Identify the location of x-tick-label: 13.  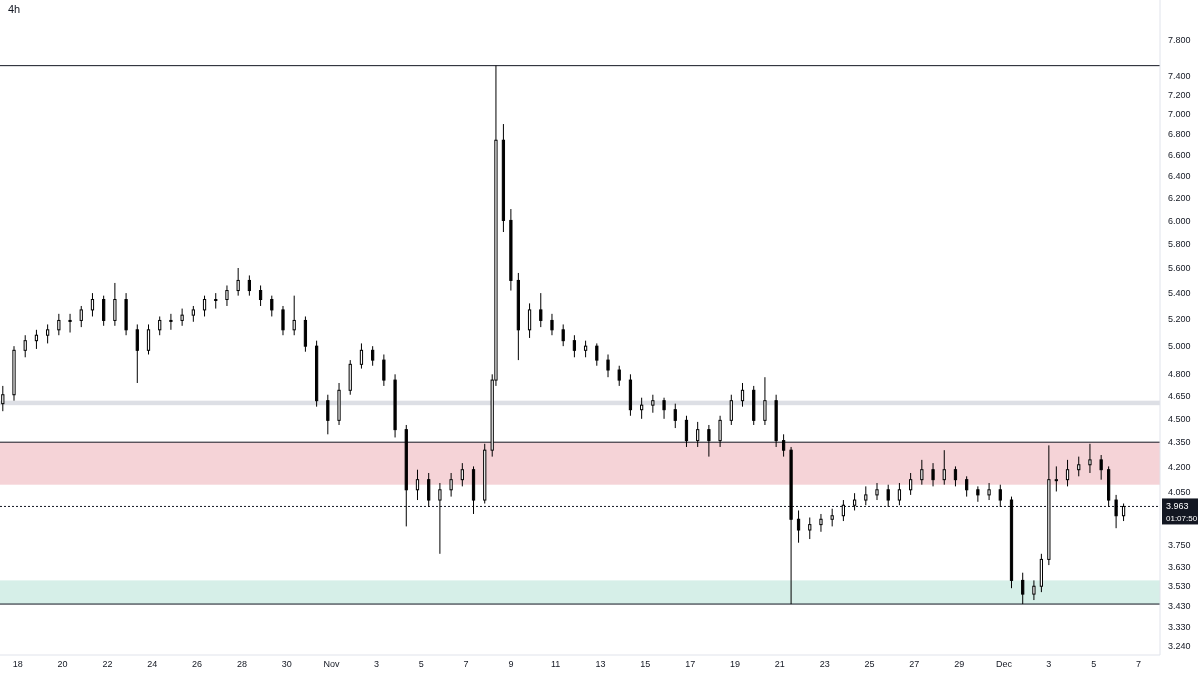
(600, 664).